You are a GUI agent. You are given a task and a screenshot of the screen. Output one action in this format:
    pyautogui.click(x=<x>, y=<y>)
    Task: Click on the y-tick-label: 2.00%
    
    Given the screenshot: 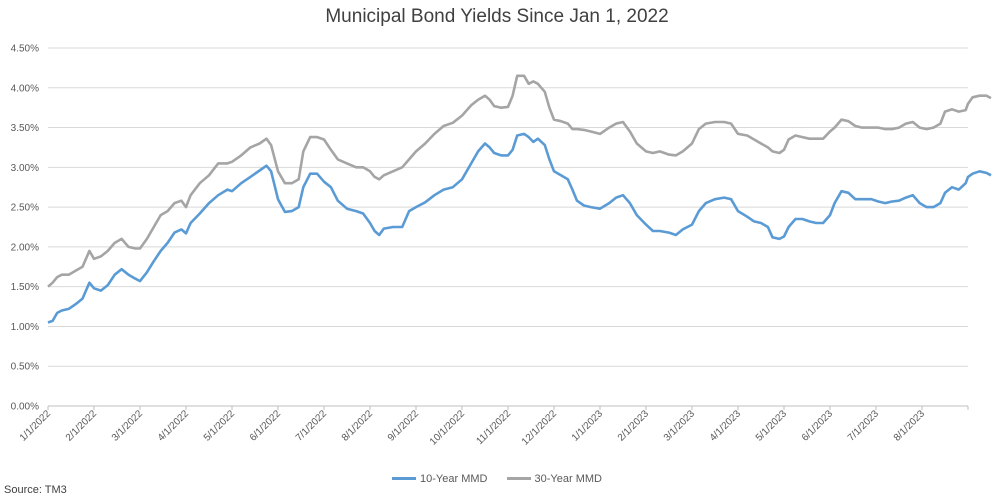 What is the action you would take?
    pyautogui.click(x=25, y=247)
    